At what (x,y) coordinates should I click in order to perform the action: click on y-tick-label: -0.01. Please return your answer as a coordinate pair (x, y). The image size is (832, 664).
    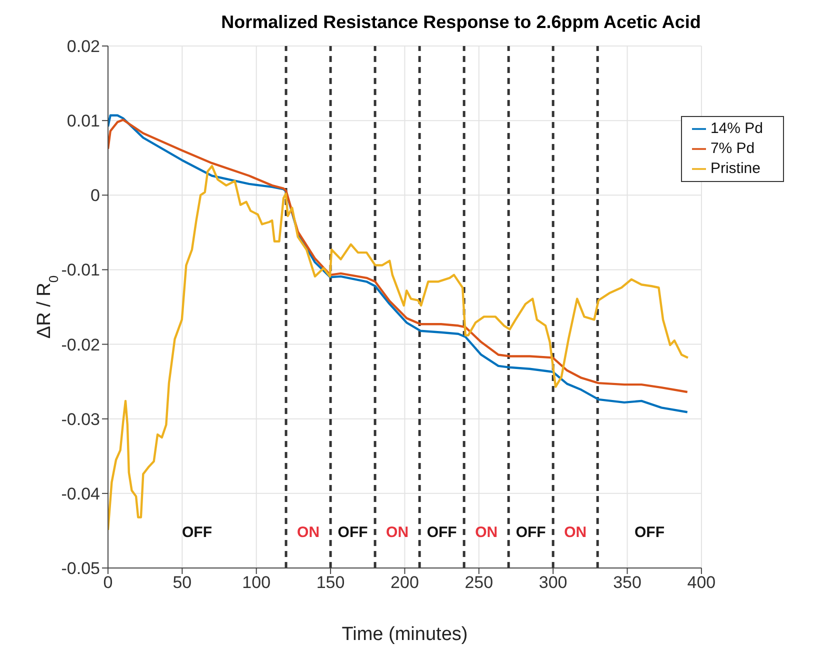
    Looking at the image, I should click on (80, 270).